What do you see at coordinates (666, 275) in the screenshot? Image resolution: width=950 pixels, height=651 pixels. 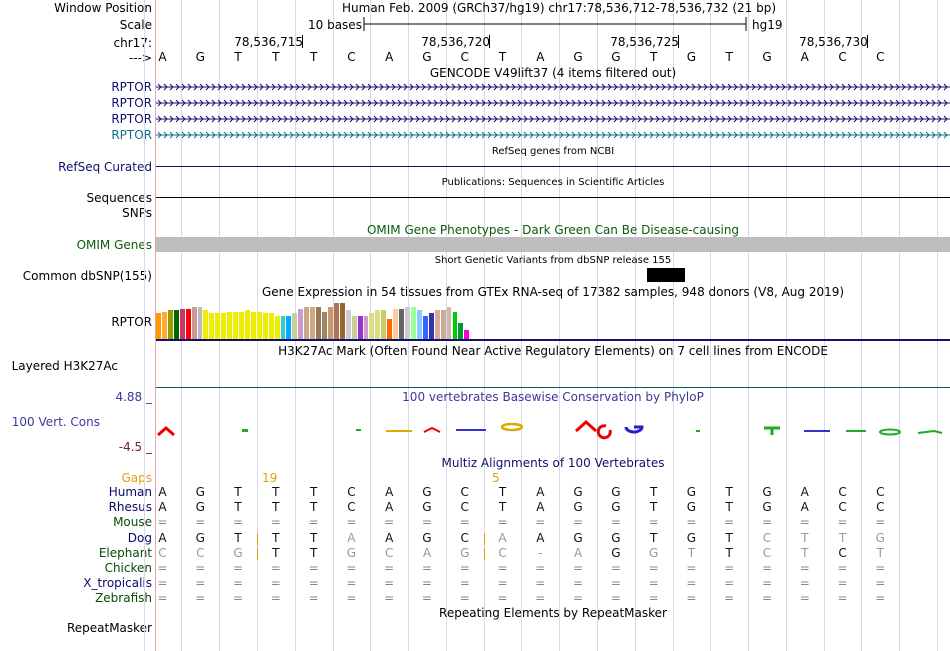 I see `dbsnp-variant-block` at bounding box center [666, 275].